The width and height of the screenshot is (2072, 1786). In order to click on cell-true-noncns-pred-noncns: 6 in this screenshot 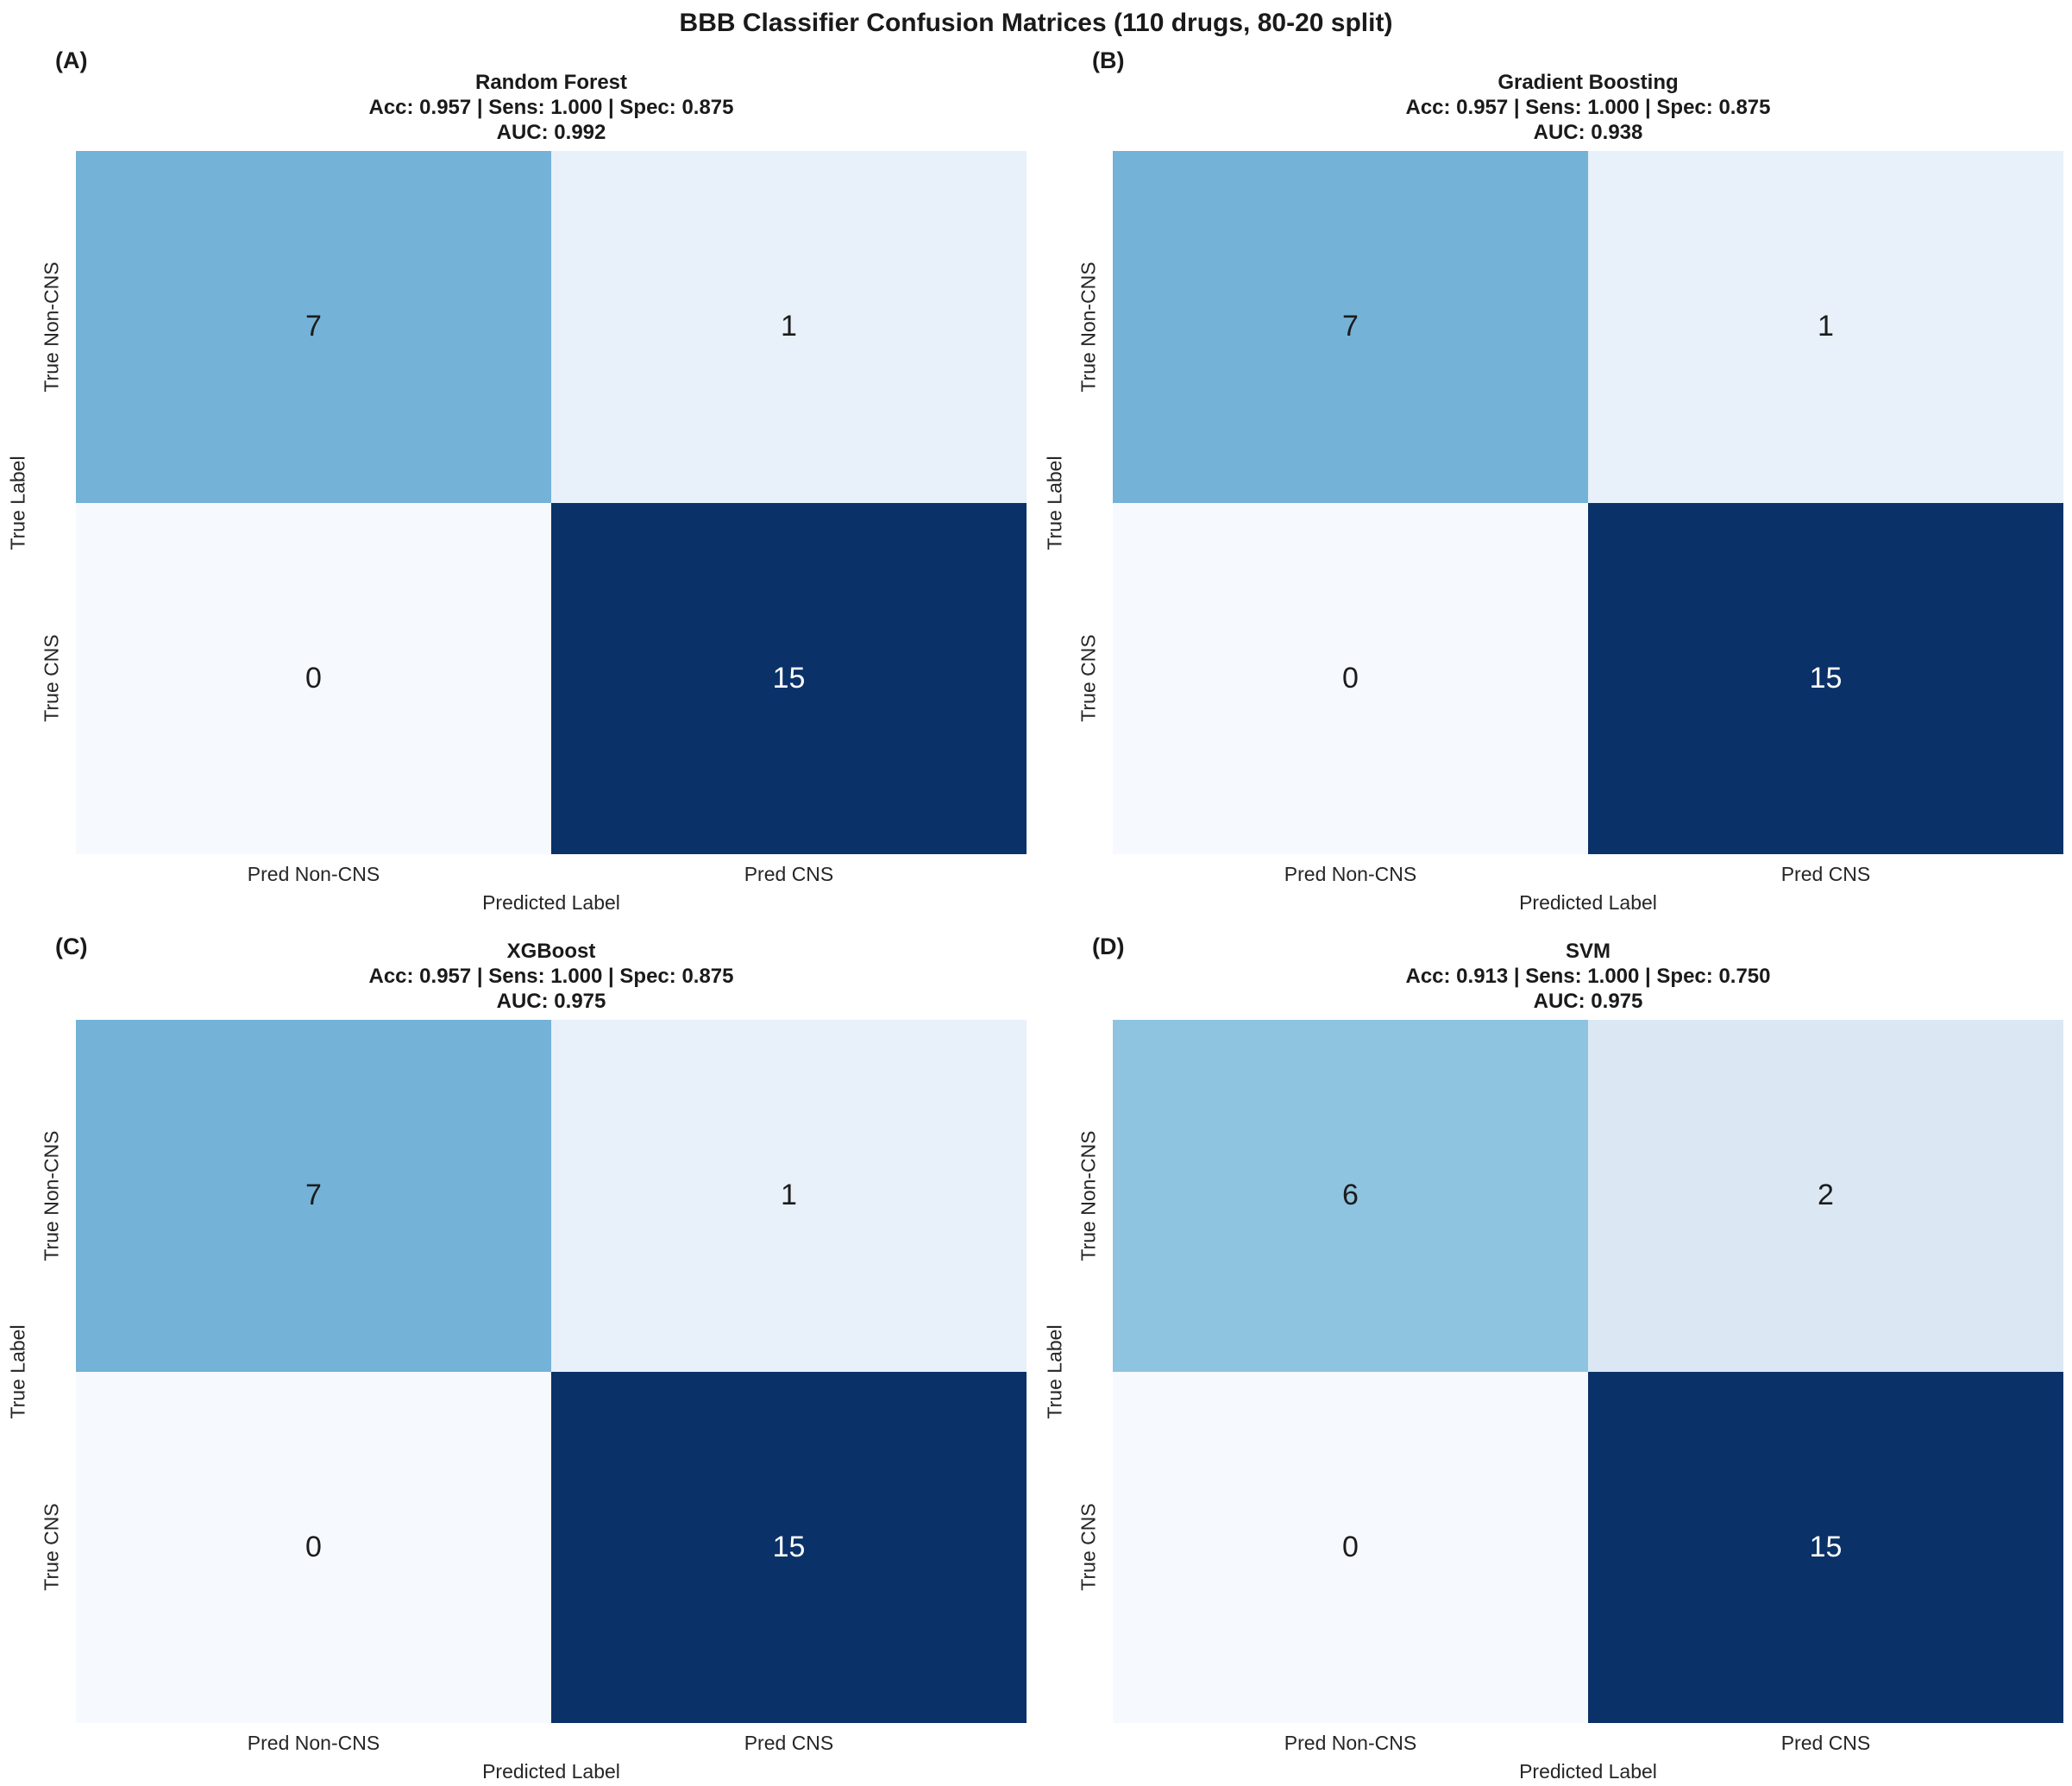, I will do `click(1350, 1196)`.